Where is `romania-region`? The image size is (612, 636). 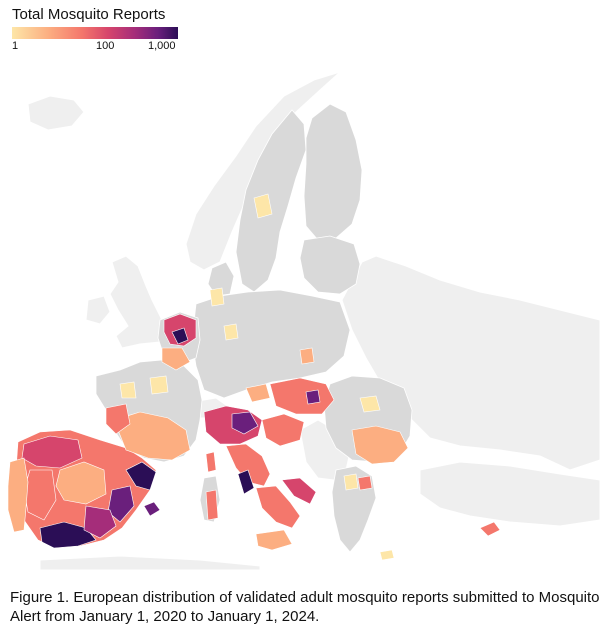
romania-region is located at coordinates (380, 445).